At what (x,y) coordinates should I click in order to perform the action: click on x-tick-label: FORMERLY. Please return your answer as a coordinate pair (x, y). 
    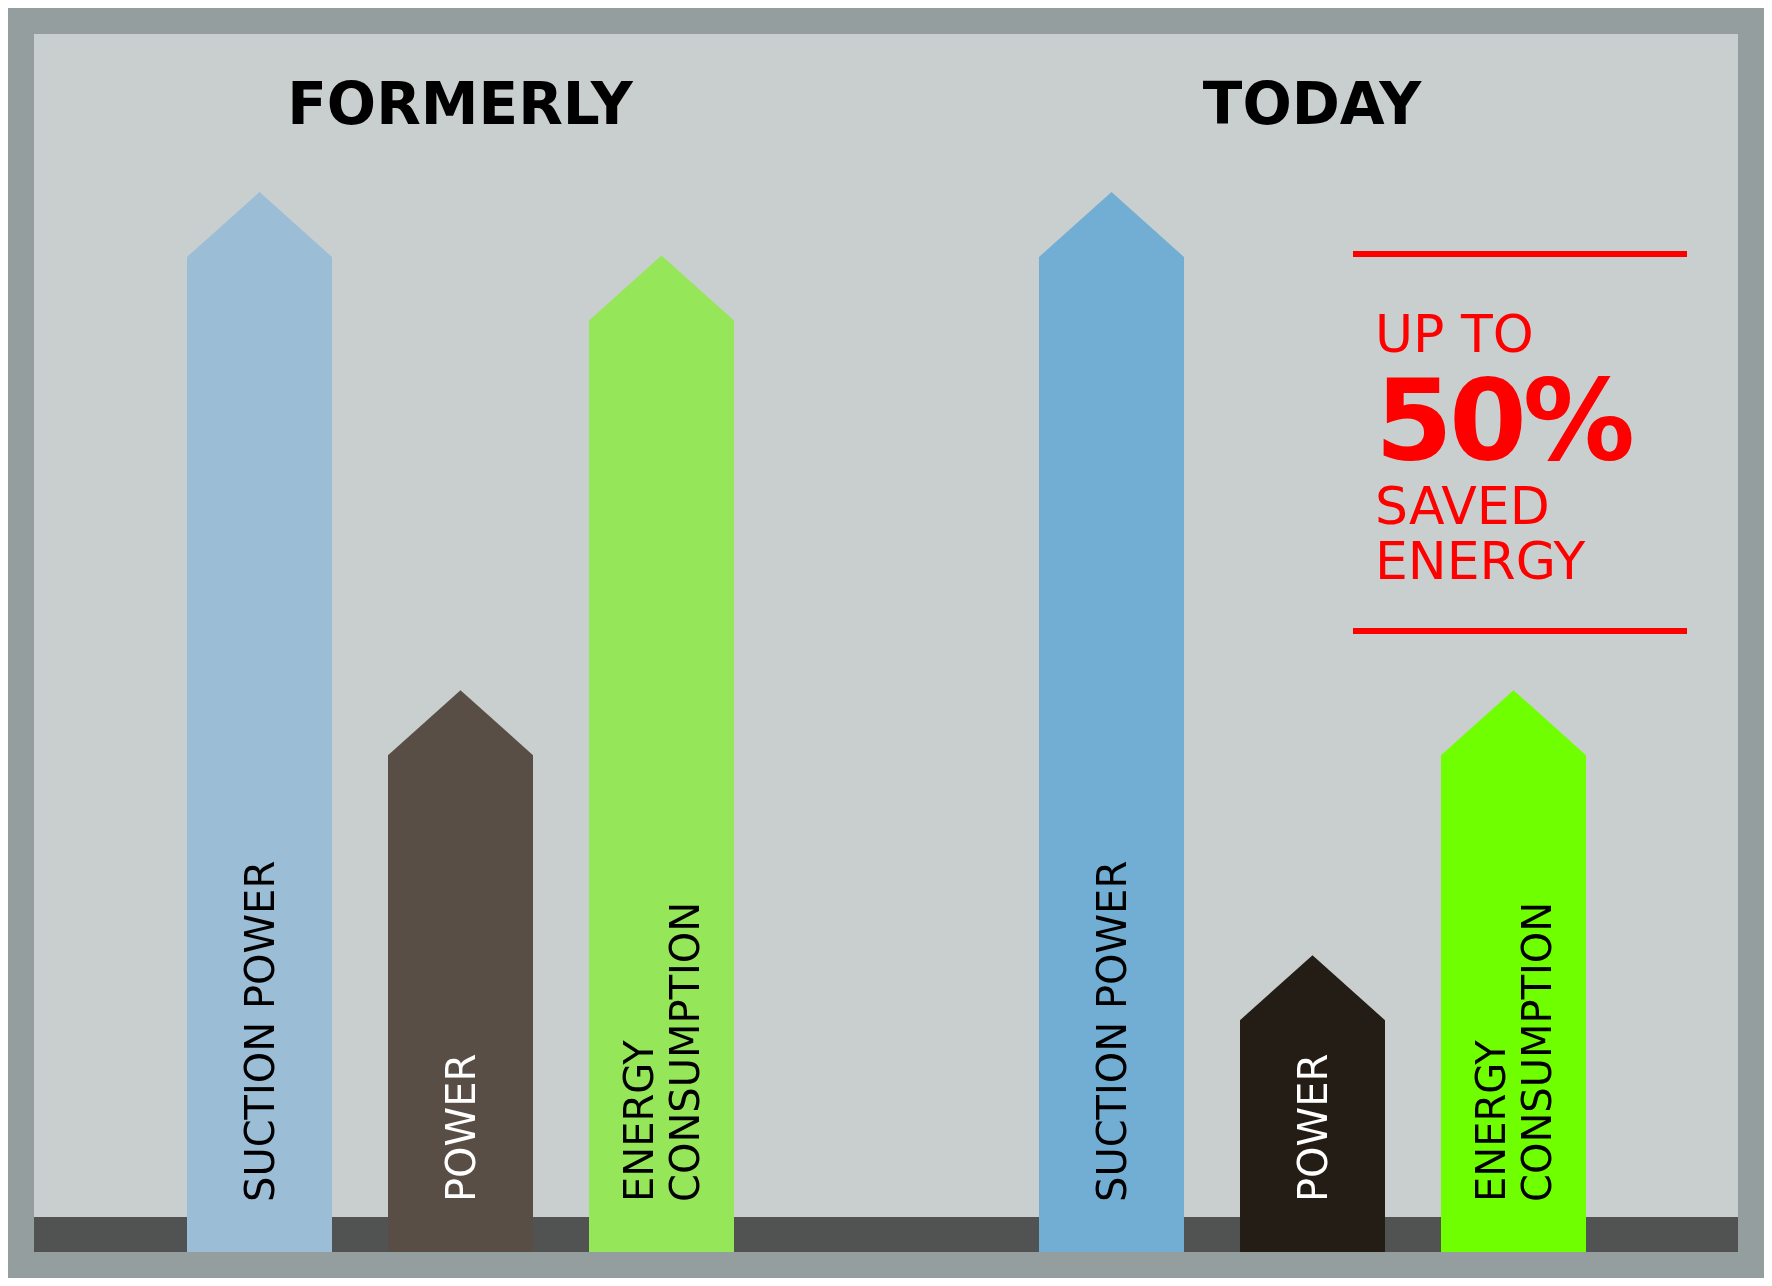
    Looking at the image, I should click on (460, 104).